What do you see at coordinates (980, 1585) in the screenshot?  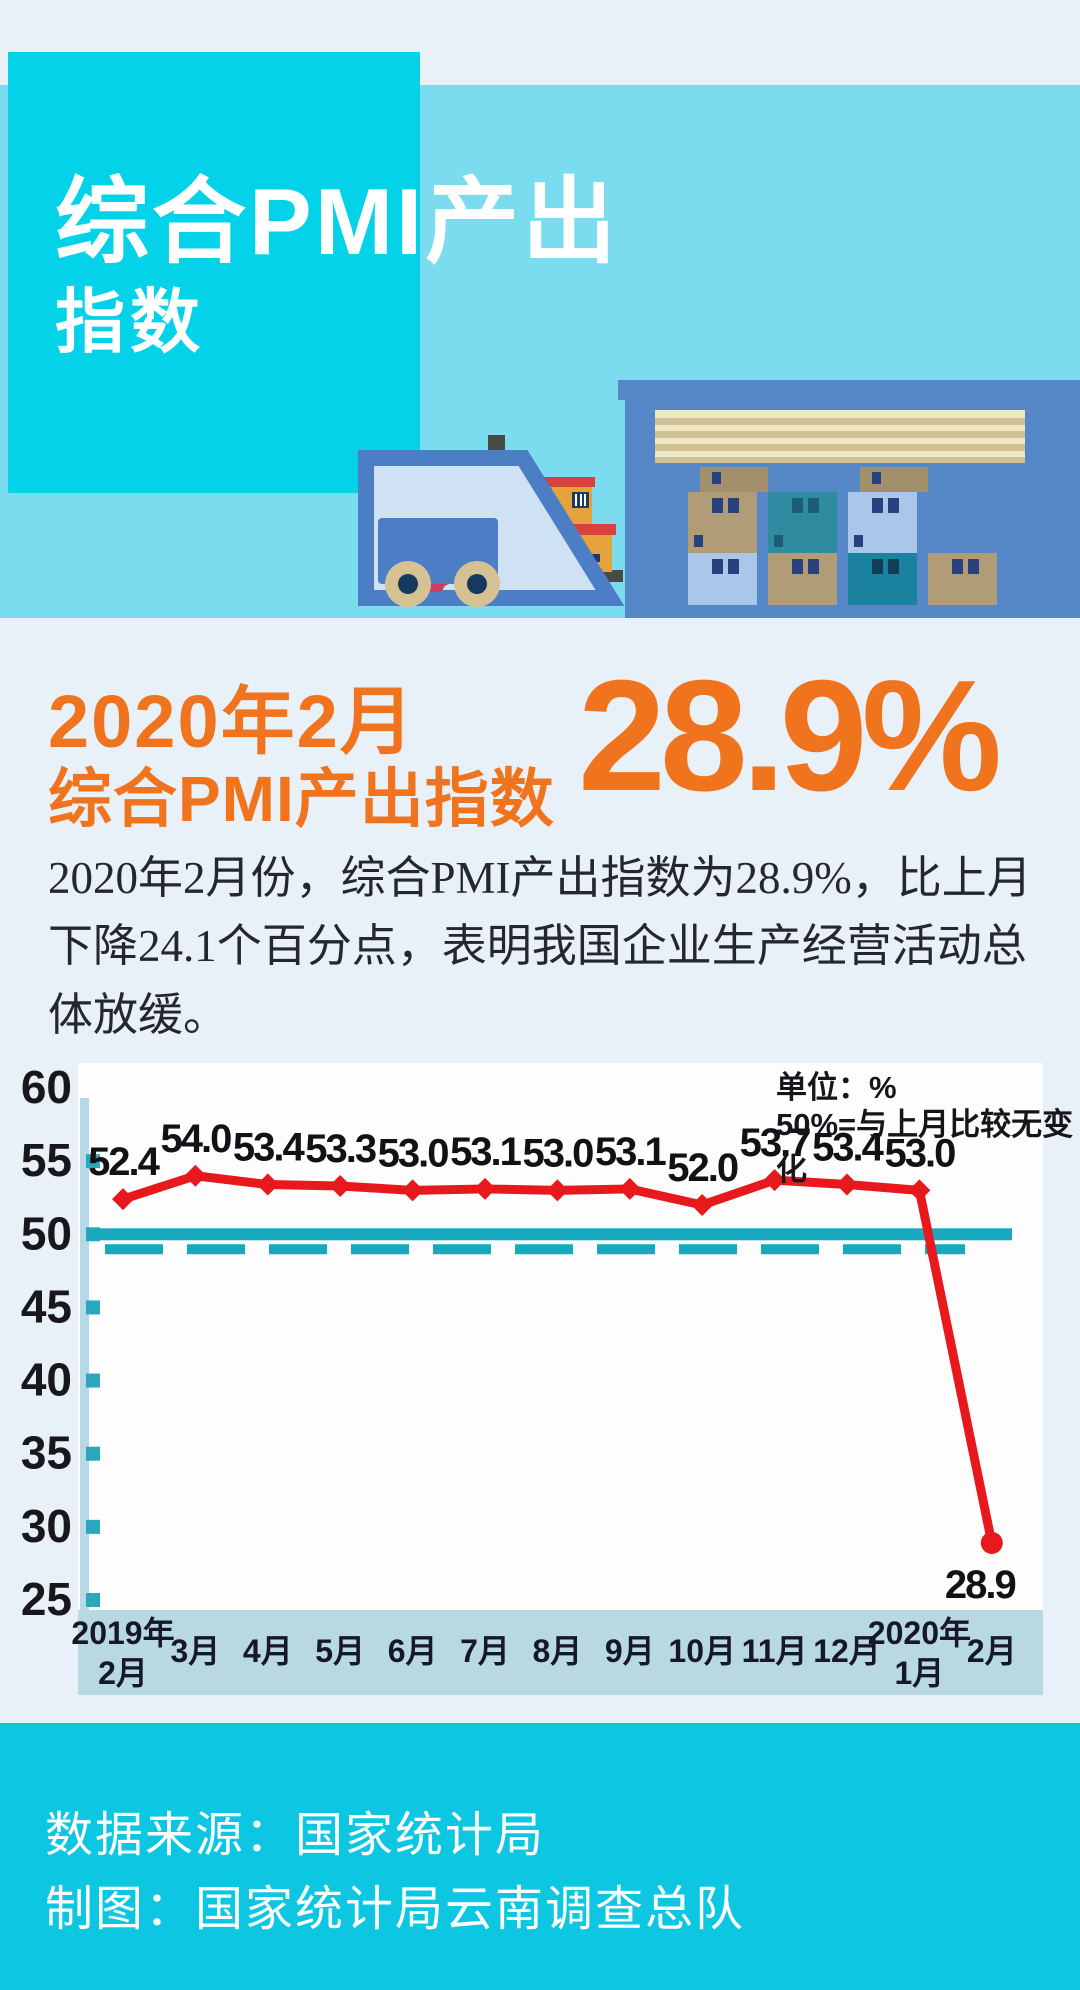 I see `data-point-label: 28.9` at bounding box center [980, 1585].